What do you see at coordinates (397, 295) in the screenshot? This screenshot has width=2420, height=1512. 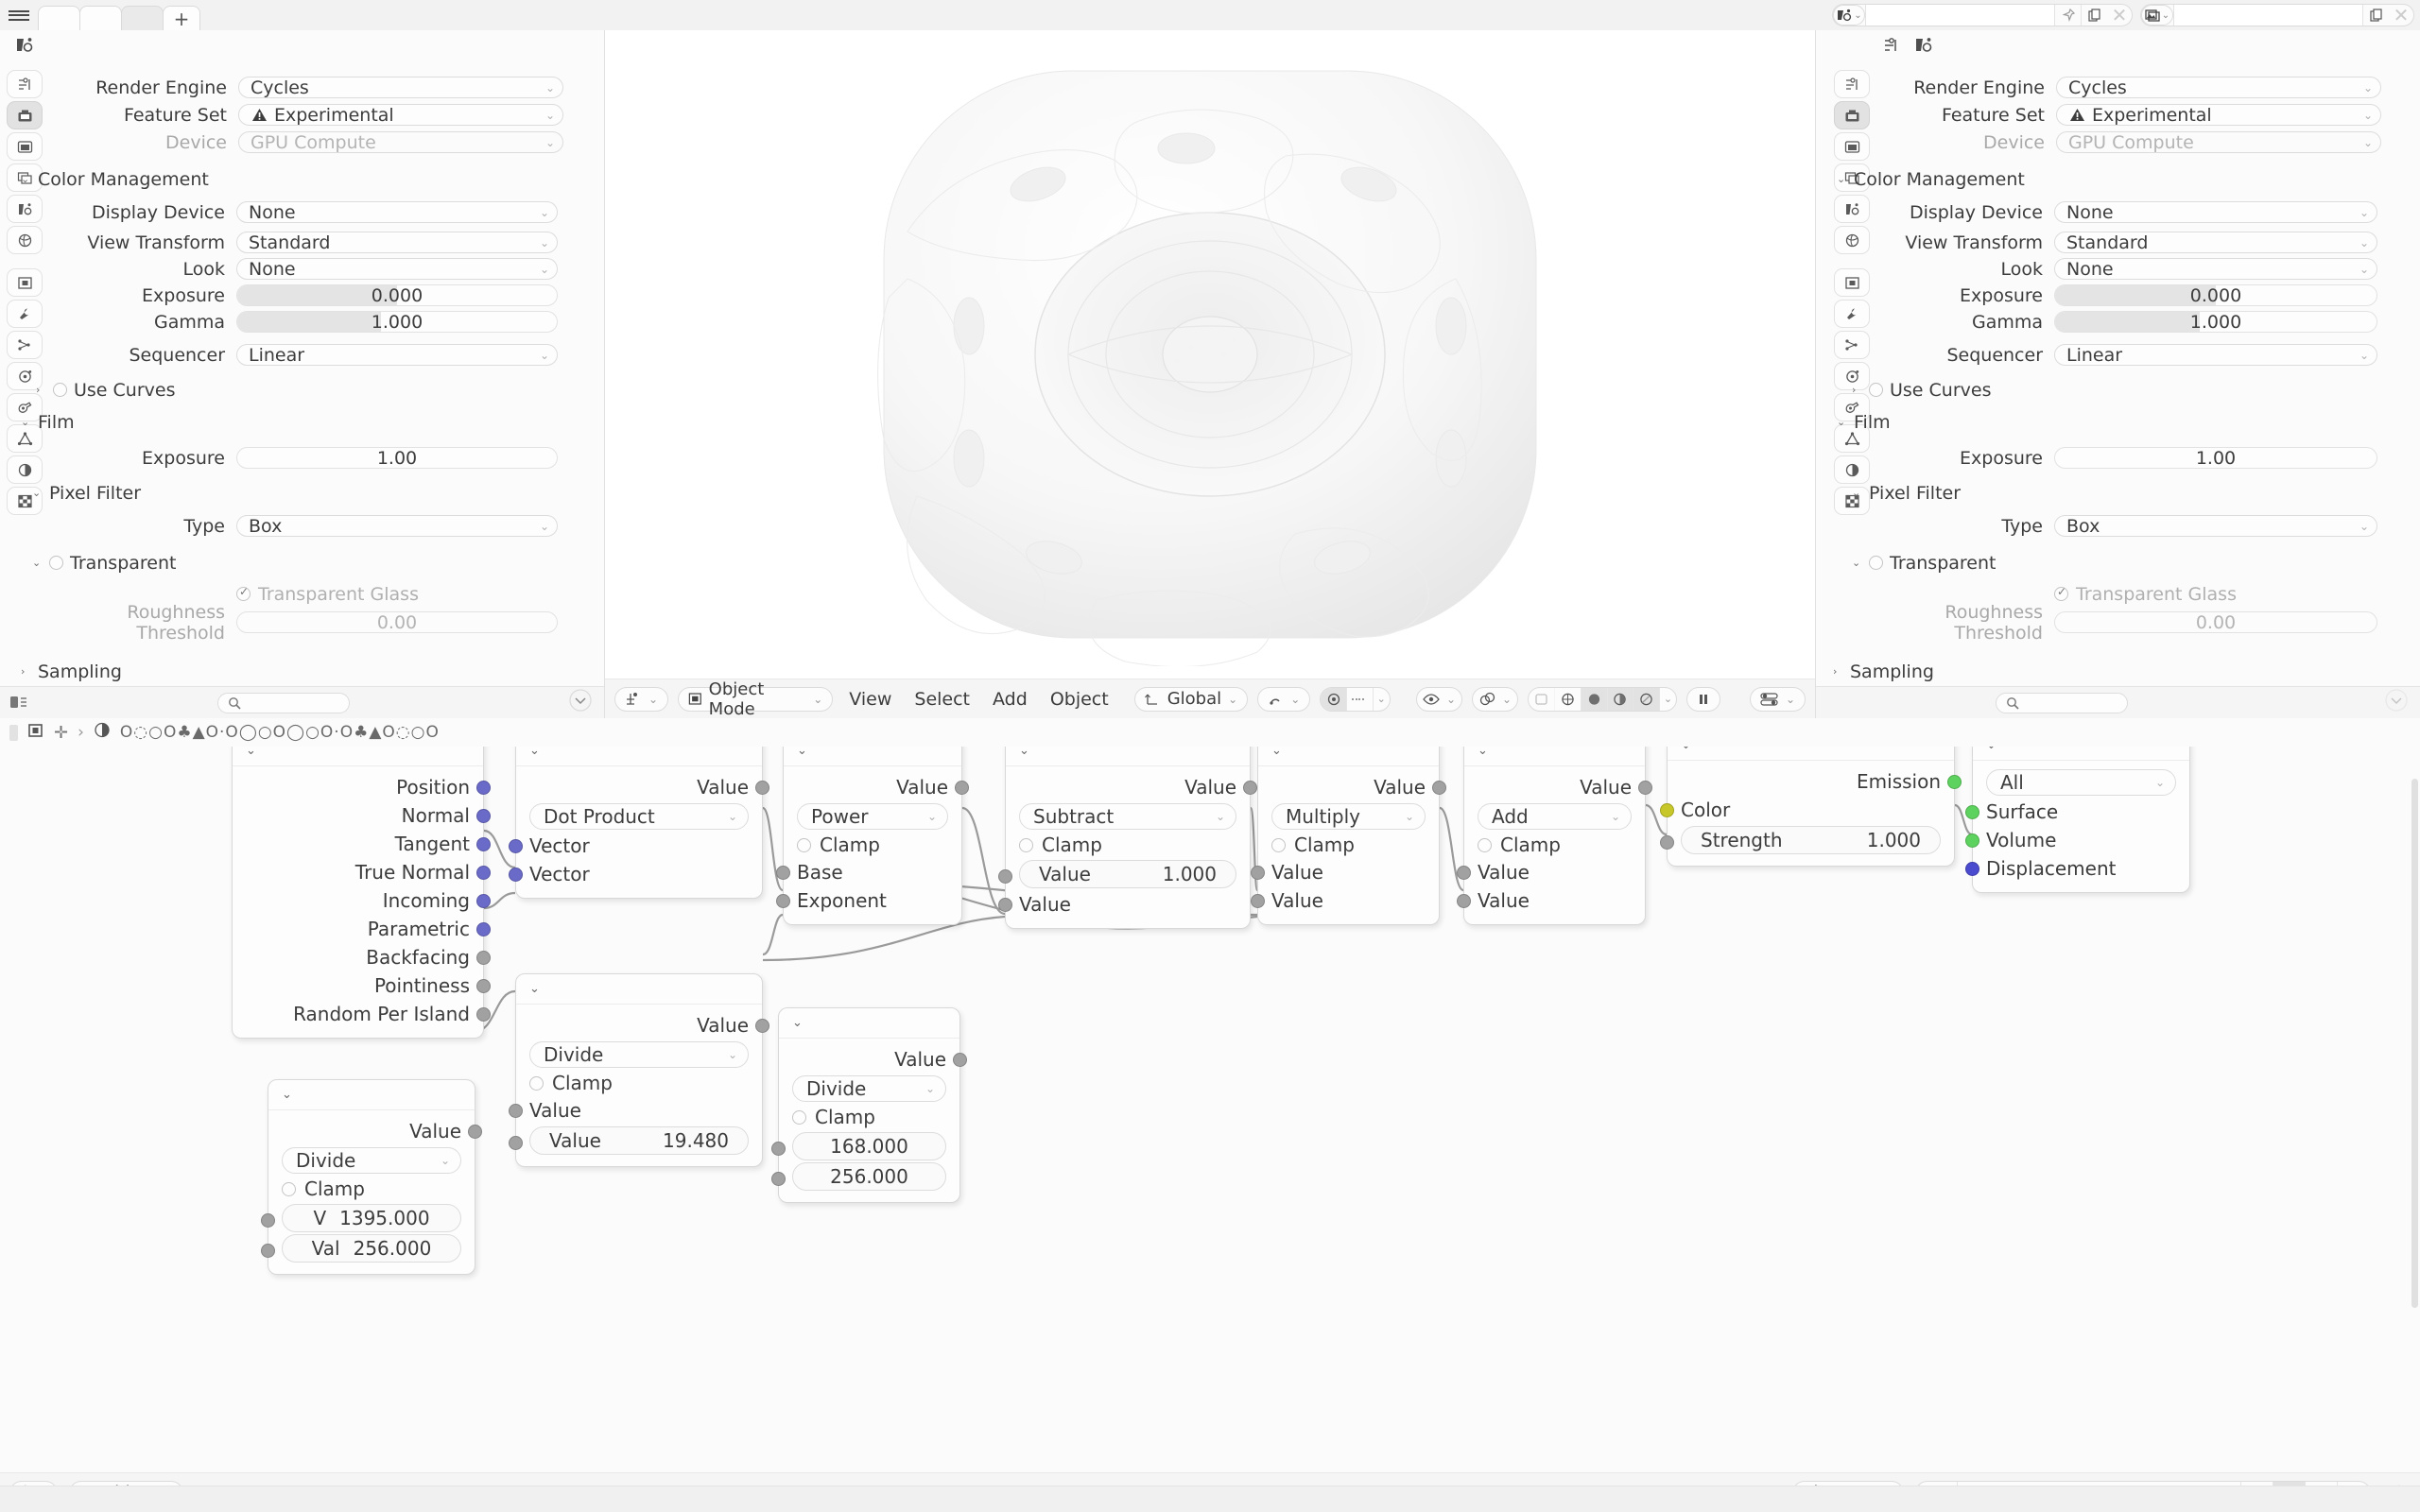 I see `exposure-slider: 0.000` at bounding box center [397, 295].